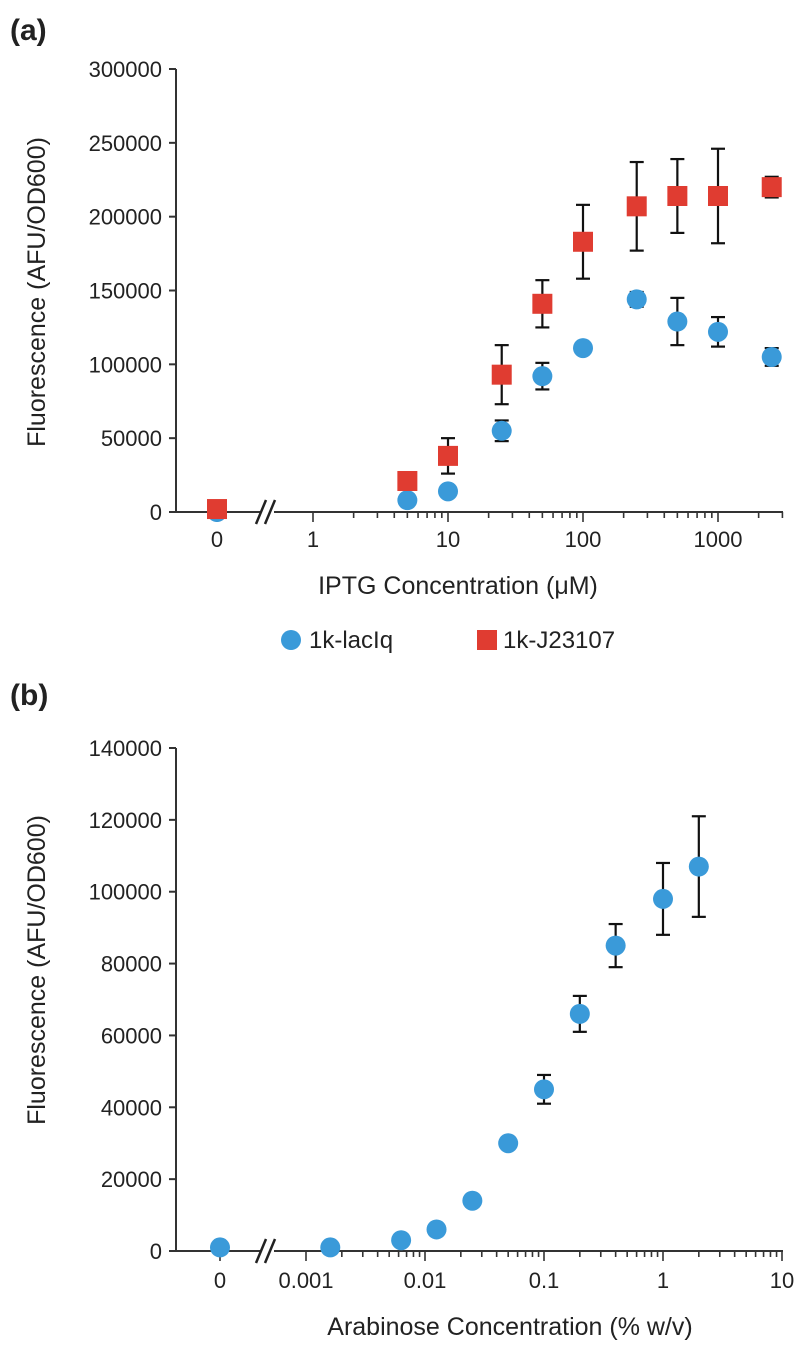  I want to click on legend-marker-circle, so click(291, 640).